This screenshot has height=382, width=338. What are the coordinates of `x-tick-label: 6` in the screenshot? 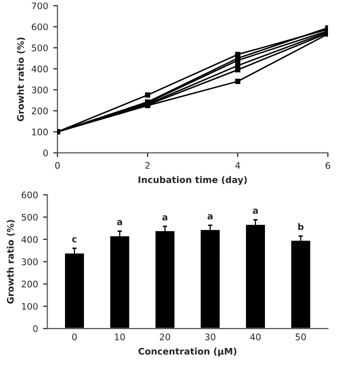 It's located at (328, 165).